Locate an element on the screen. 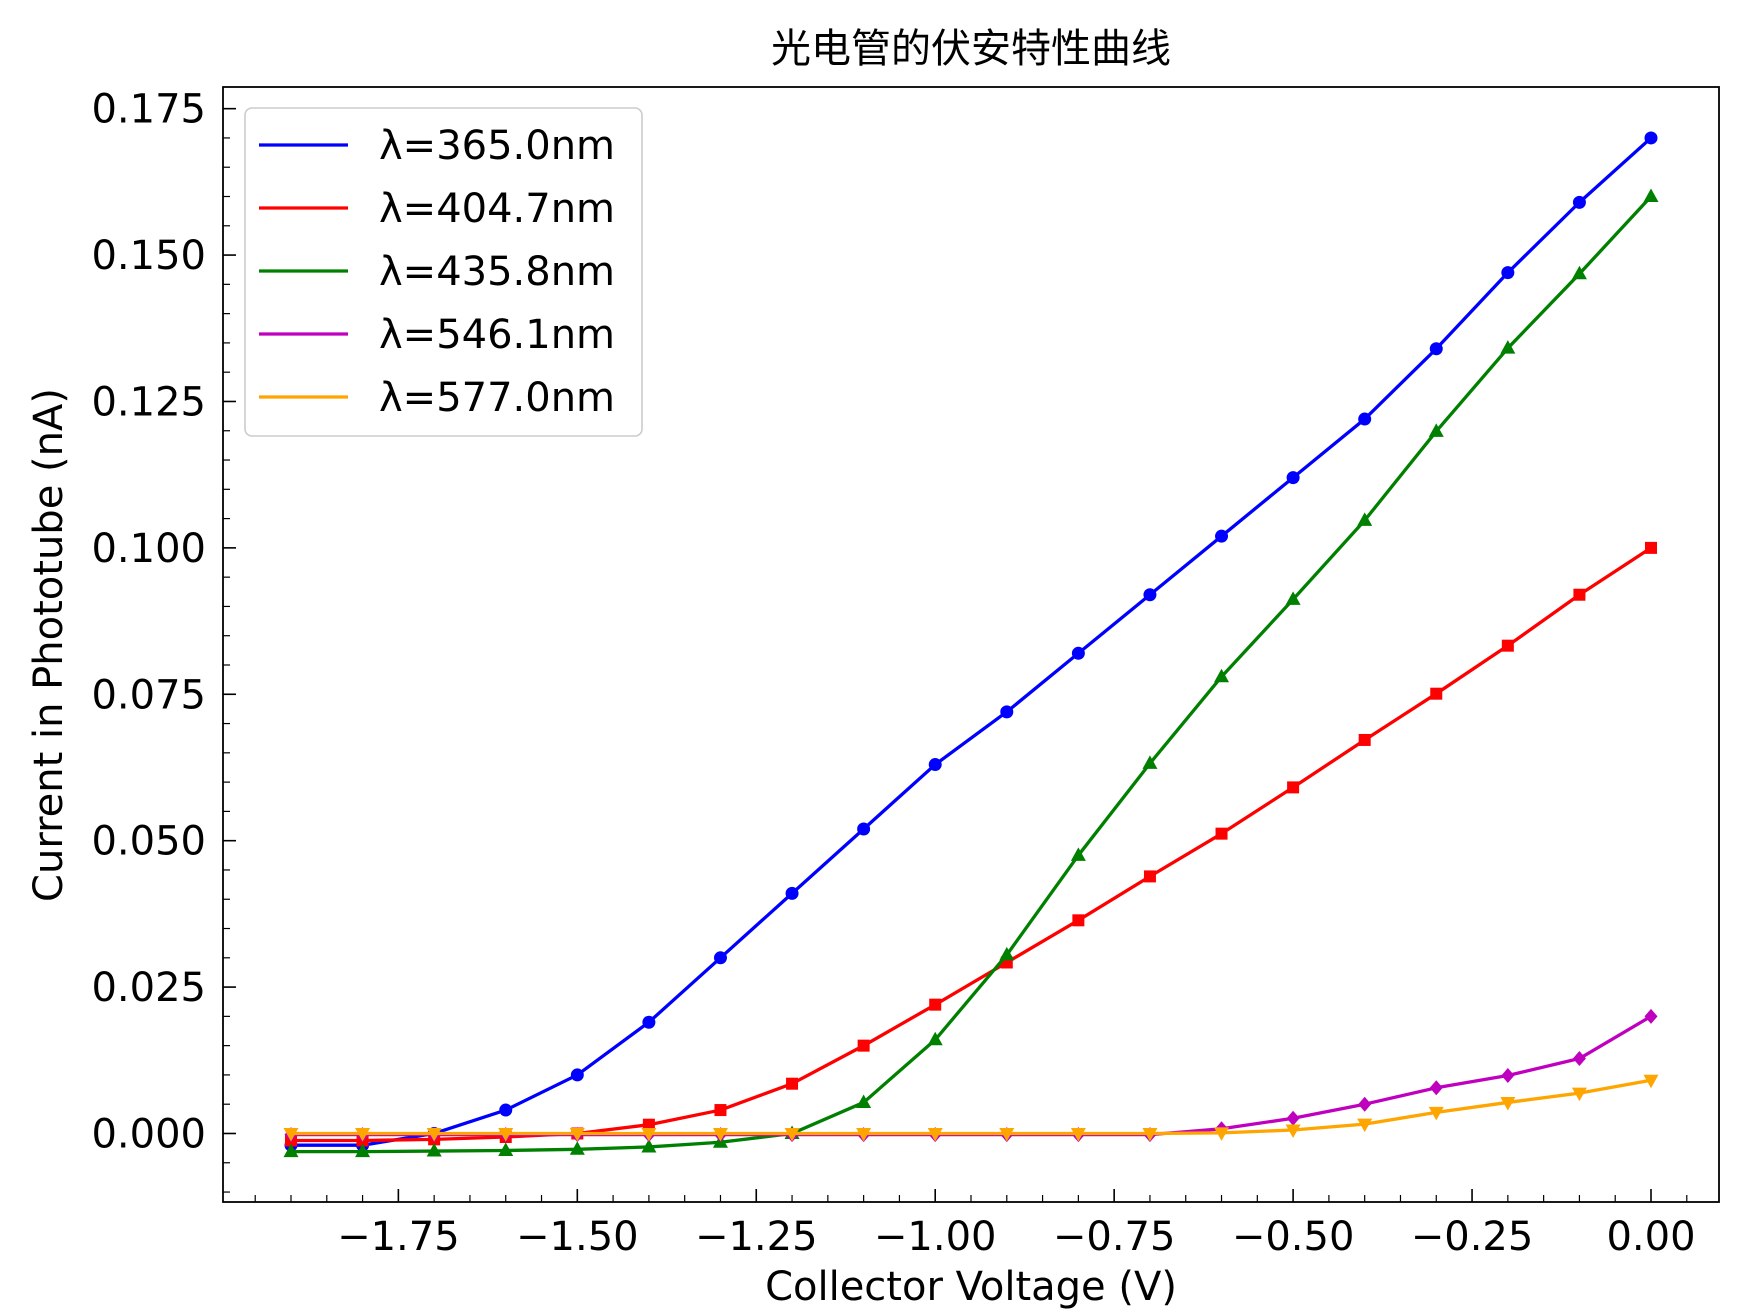 This screenshot has height=1314, width=1740. x-axis-label: Collector Voltage (V) is located at coordinates (971, 1287).